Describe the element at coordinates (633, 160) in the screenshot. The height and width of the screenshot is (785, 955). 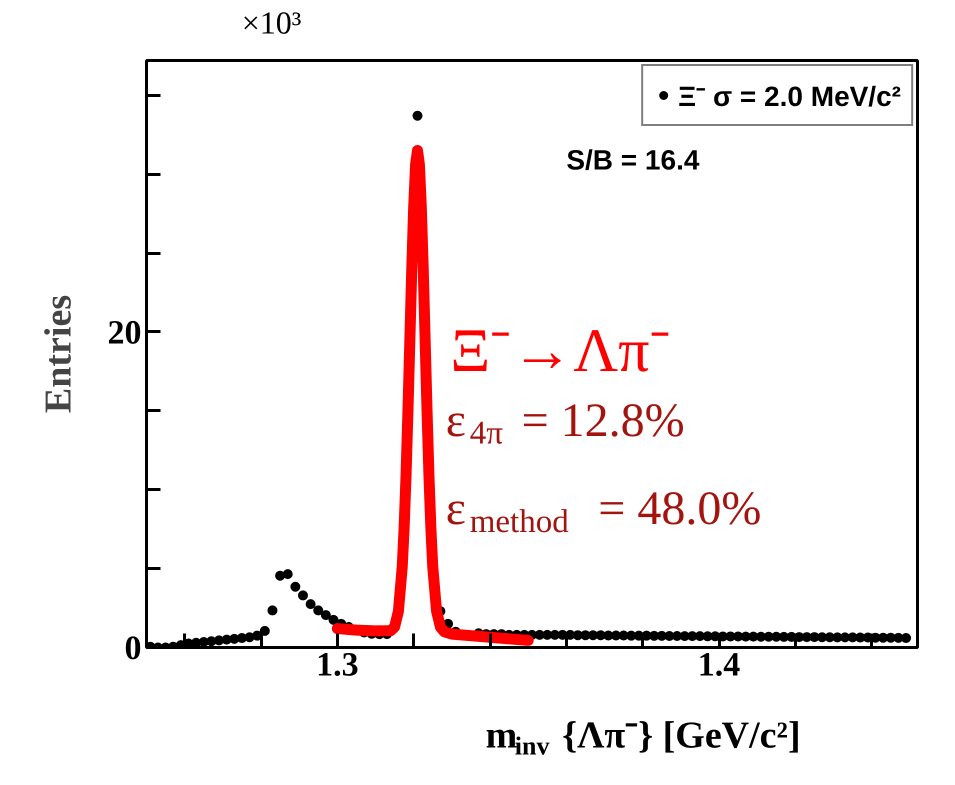
I see `annotation: S/B = 16.4` at that location.